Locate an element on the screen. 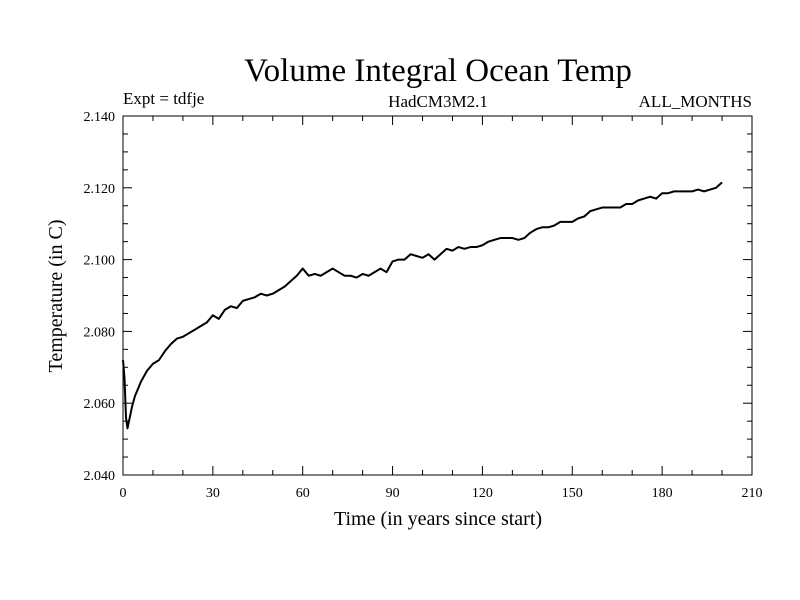  experiment-label: Expt = tdfje is located at coordinates (163, 98).